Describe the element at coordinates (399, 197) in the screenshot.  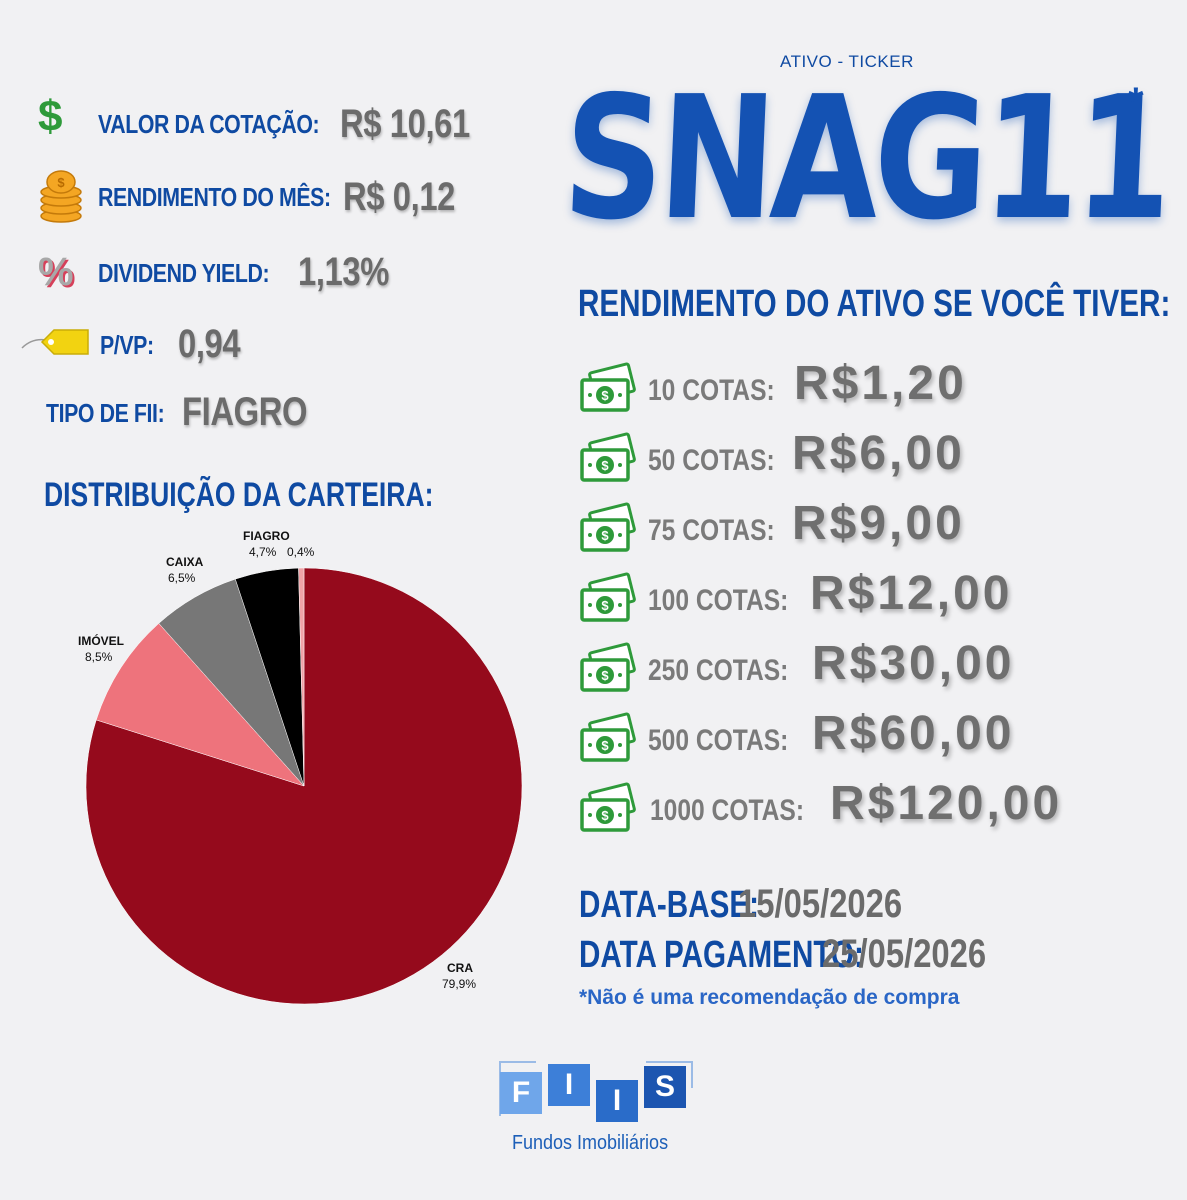
I see `rendimento-value: R$ 0,12` at that location.